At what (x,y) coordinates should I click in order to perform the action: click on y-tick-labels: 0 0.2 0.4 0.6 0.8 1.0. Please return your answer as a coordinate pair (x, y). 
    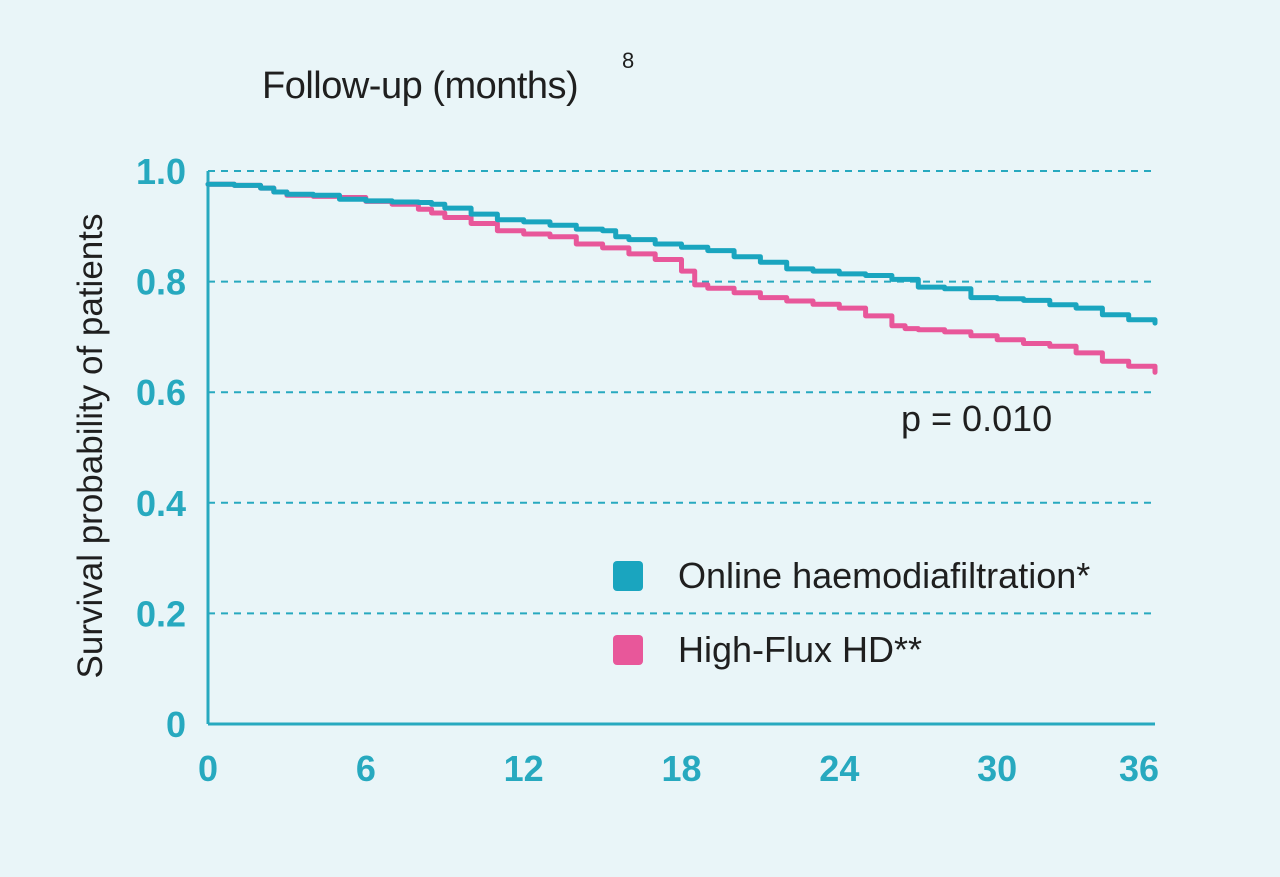
    Looking at the image, I should click on (161, 448).